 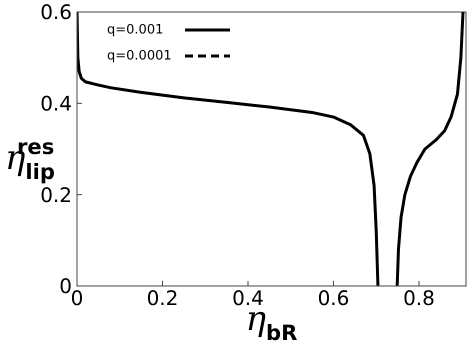 What do you see at coordinates (56, 103) in the screenshot?
I see `y-tick-label: 0.4` at bounding box center [56, 103].